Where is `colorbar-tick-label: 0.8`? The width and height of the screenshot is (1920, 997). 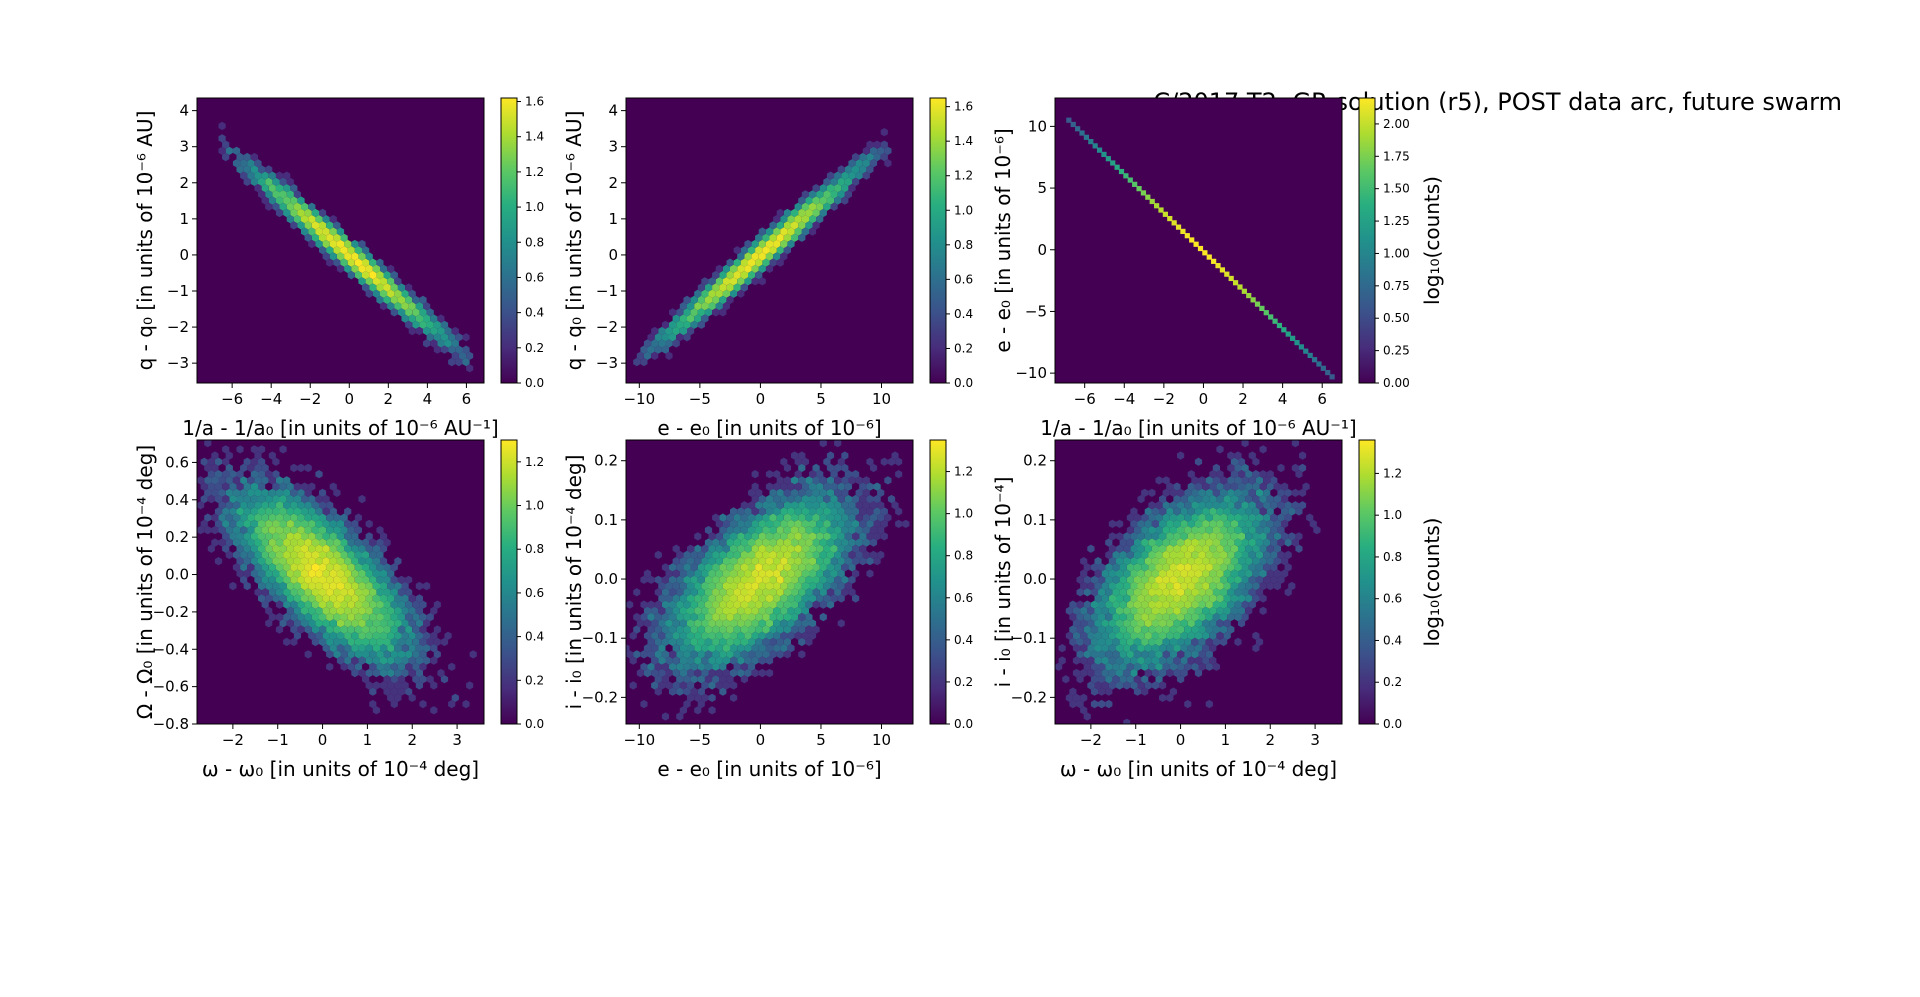 colorbar-tick-label: 0.8 is located at coordinates (963, 245).